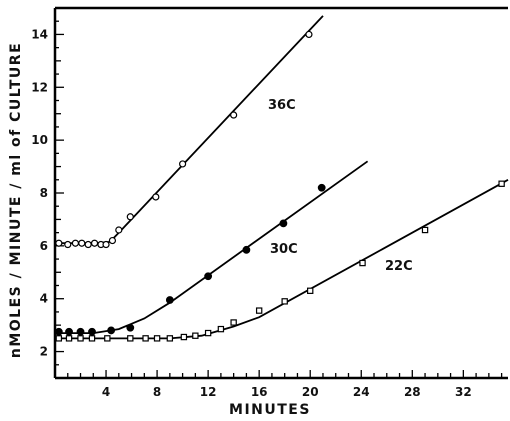 The width and height of the screenshot is (510, 421). What do you see at coordinates (310, 392) in the screenshot?
I see `x-tick-label: 20` at bounding box center [310, 392].